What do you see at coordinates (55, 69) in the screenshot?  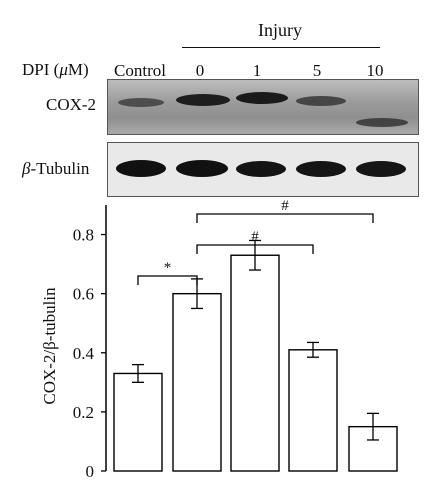 I see `dpi-label: DPI (μM)` at bounding box center [55, 69].